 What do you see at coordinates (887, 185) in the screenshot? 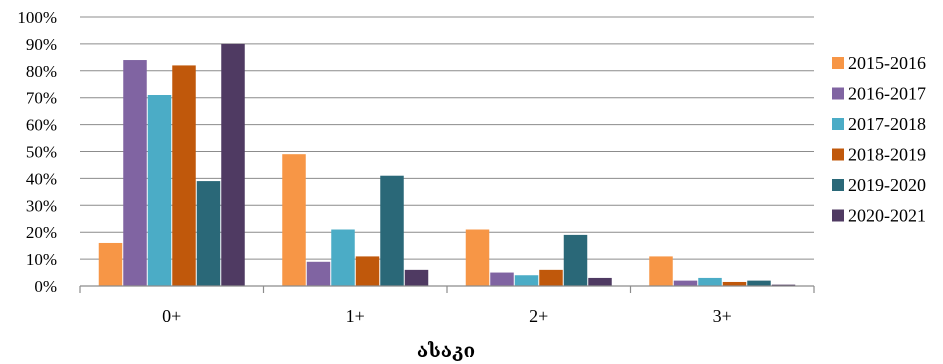
I see `legend-label: 2019-2020` at bounding box center [887, 185].